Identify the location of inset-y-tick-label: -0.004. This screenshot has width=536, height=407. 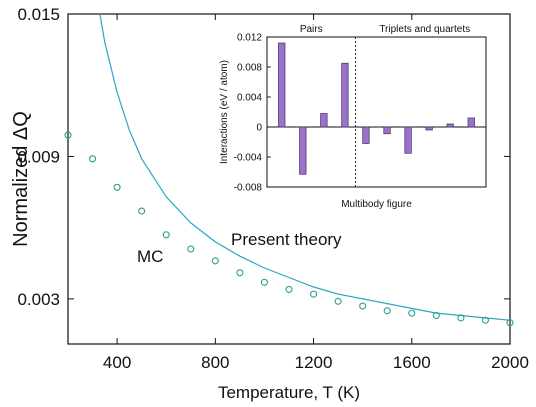
(248, 158).